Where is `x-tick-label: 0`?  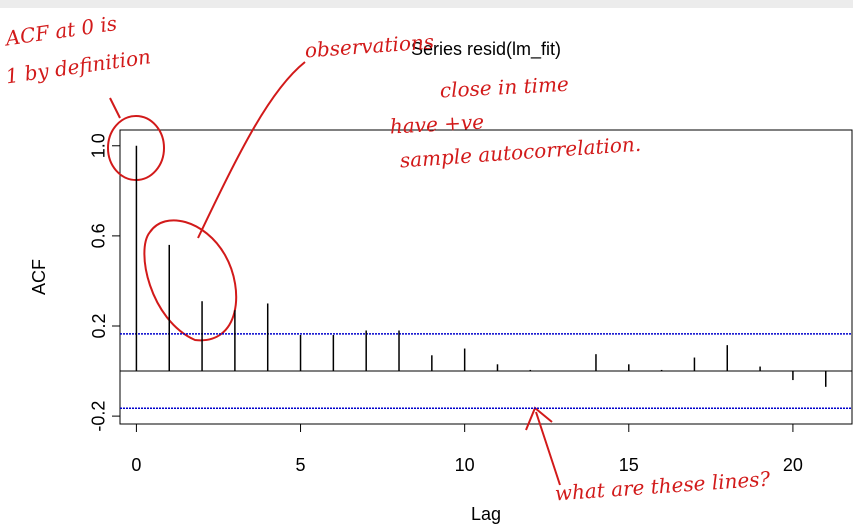 x-tick-label: 0 is located at coordinates (136, 465).